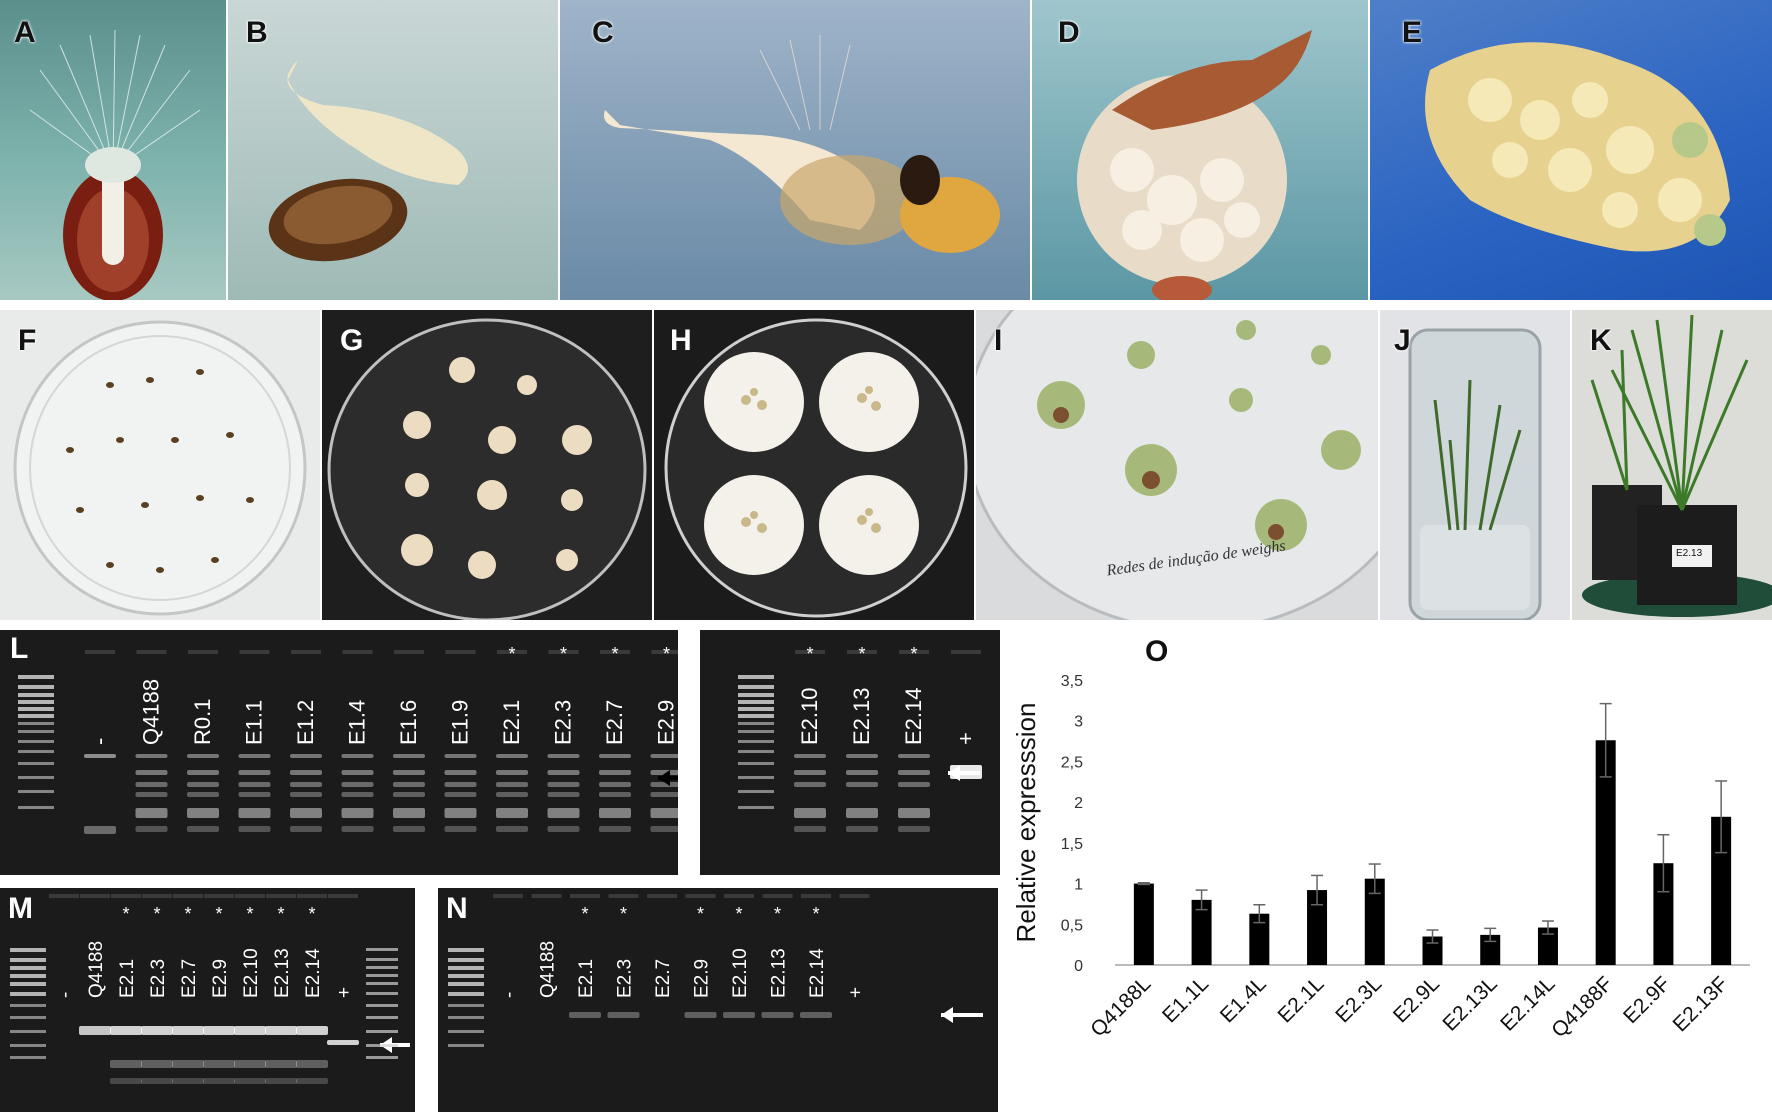 This screenshot has height=1112, width=1772. What do you see at coordinates (1078, 885) in the screenshot?
I see `y-tick-label: 1` at bounding box center [1078, 885].